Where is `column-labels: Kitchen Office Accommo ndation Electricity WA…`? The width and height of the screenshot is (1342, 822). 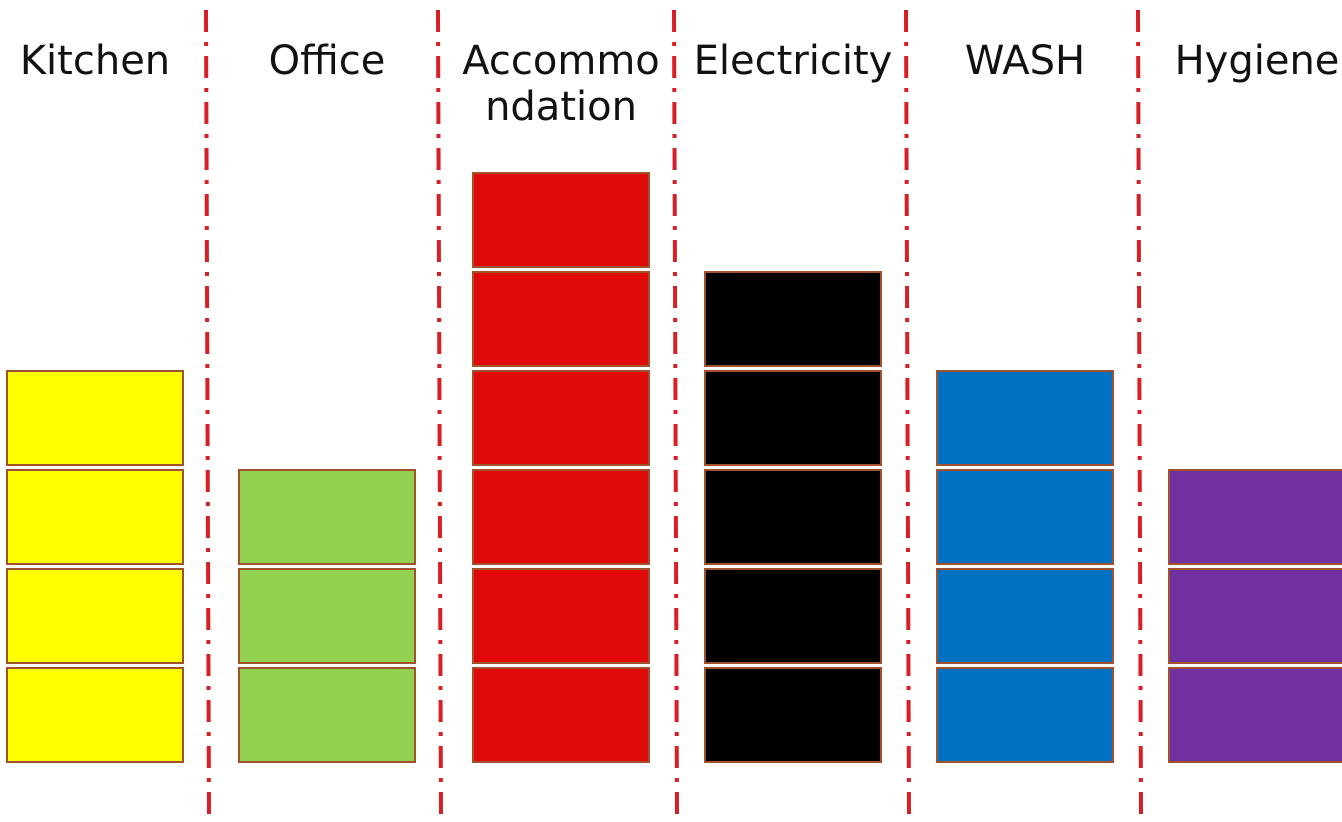 column-labels: Kitchen Office Accommo ndation Electricity WA… is located at coordinates (680, 84).